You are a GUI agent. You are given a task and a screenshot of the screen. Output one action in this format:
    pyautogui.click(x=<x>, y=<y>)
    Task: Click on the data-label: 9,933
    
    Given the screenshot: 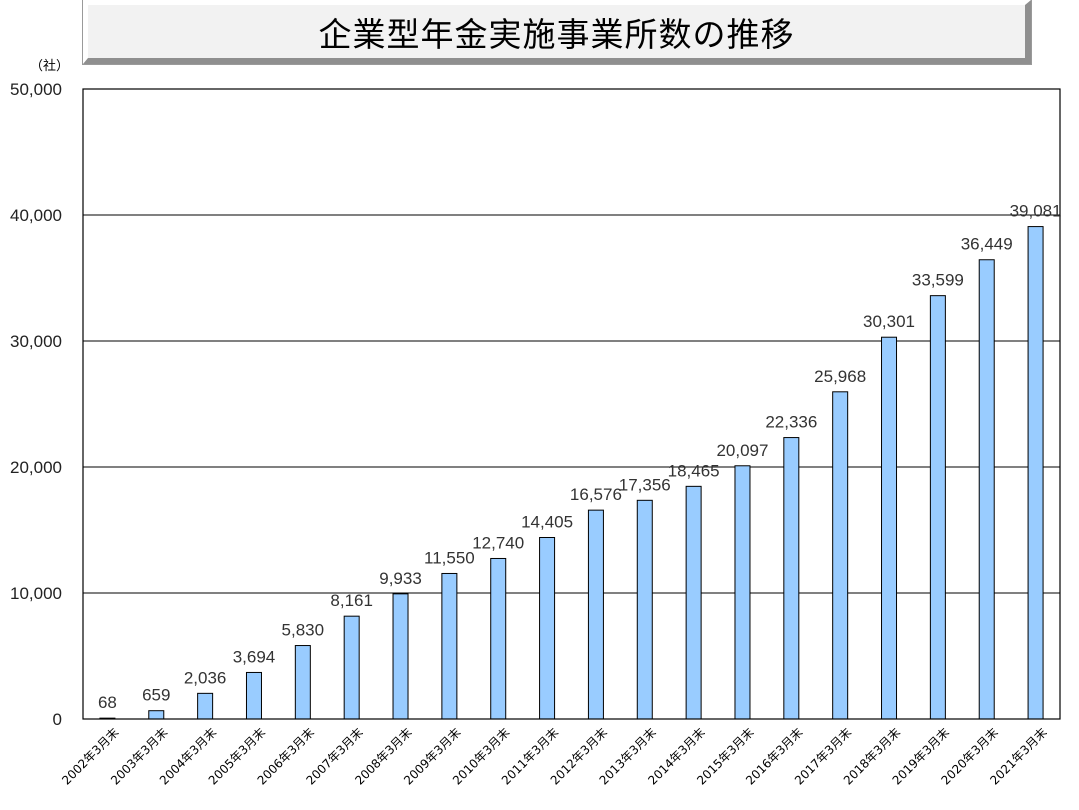 What is the action you would take?
    pyautogui.click(x=400, y=578)
    